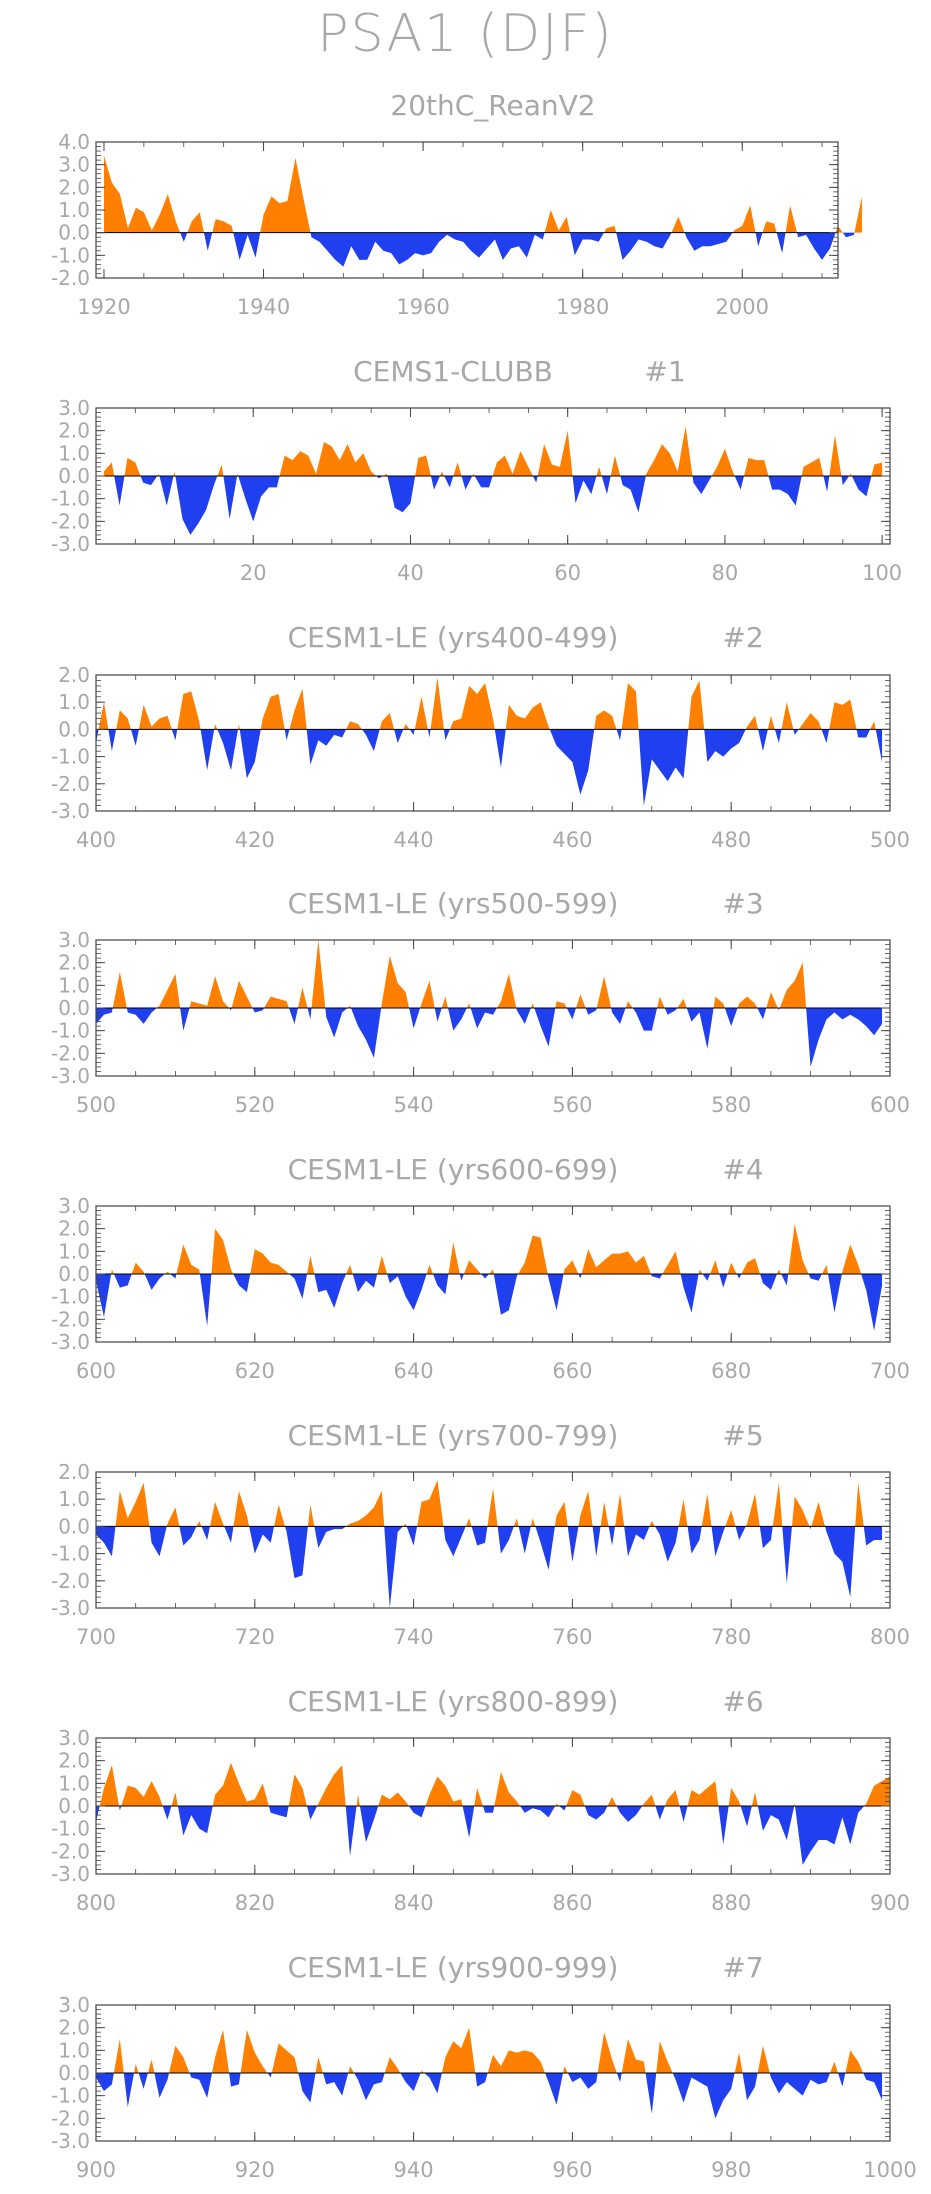 The width and height of the screenshot is (931, 2194). Describe the element at coordinates (572, 1105) in the screenshot. I see `x-tick-label: 560` at that location.